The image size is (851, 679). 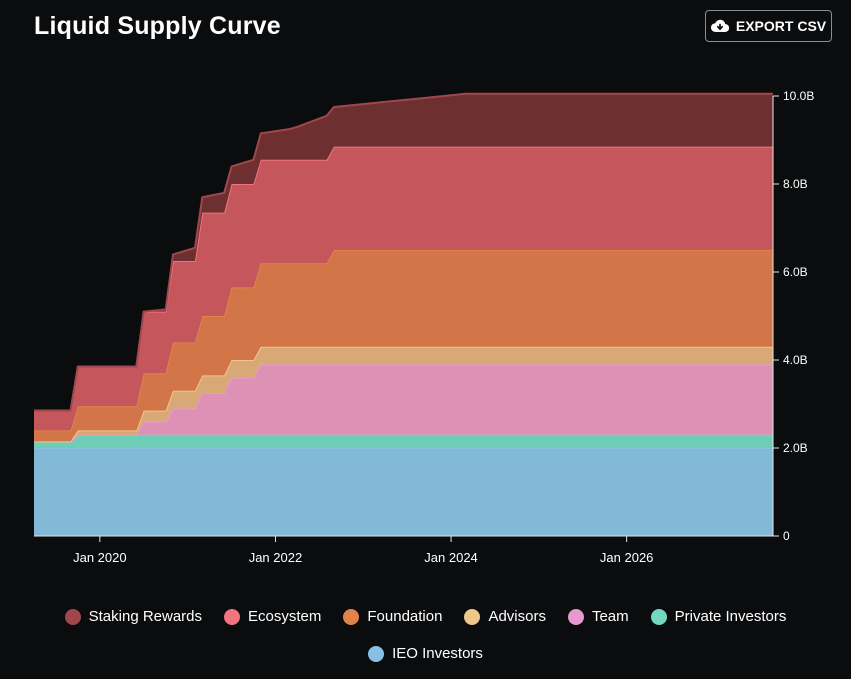 I want to click on cloud-download-icon, so click(x=719, y=26).